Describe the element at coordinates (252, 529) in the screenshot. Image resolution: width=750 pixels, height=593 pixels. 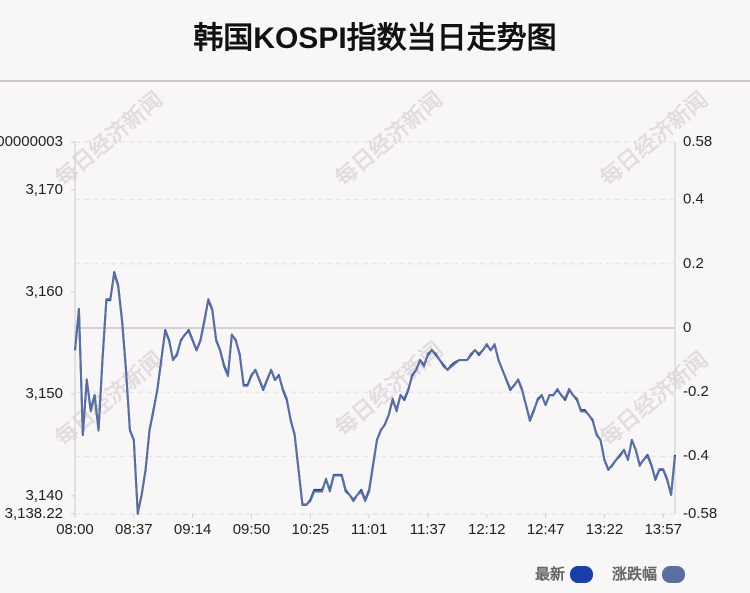
I see `x-tick-label: 09:50` at that location.